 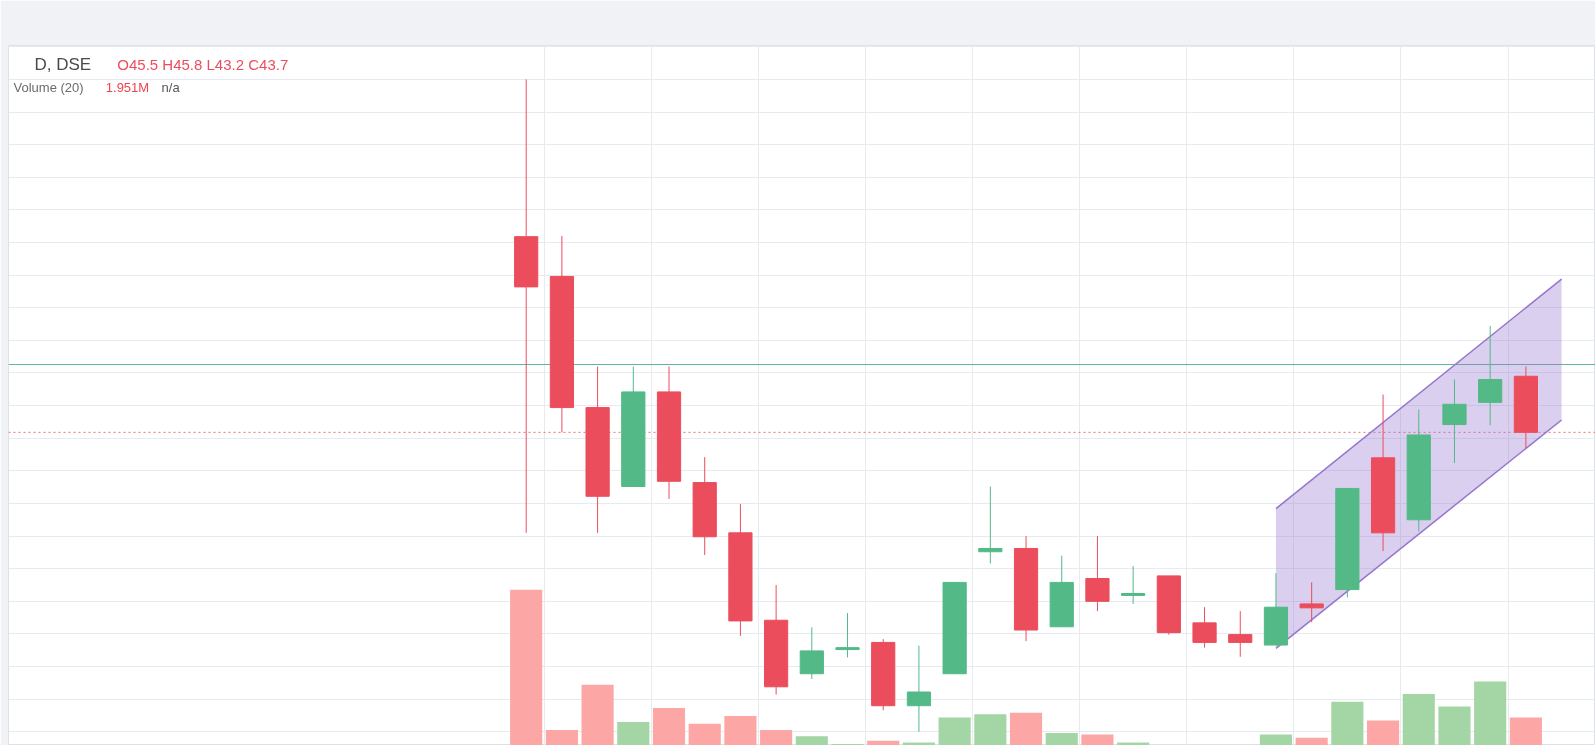 I want to click on chart-title: D, DSE, so click(x=63, y=64).